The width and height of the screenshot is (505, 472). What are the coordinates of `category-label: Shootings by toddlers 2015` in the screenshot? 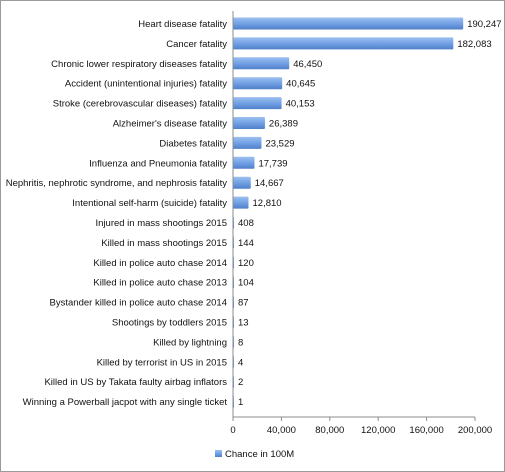 It's located at (169, 323).